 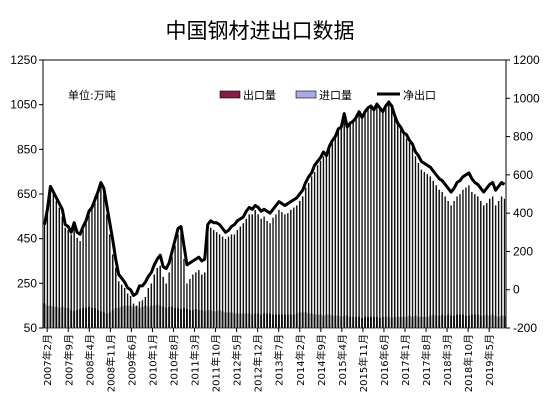 I want to click on x-tick-label: 2008年4月, so click(x=89, y=360).